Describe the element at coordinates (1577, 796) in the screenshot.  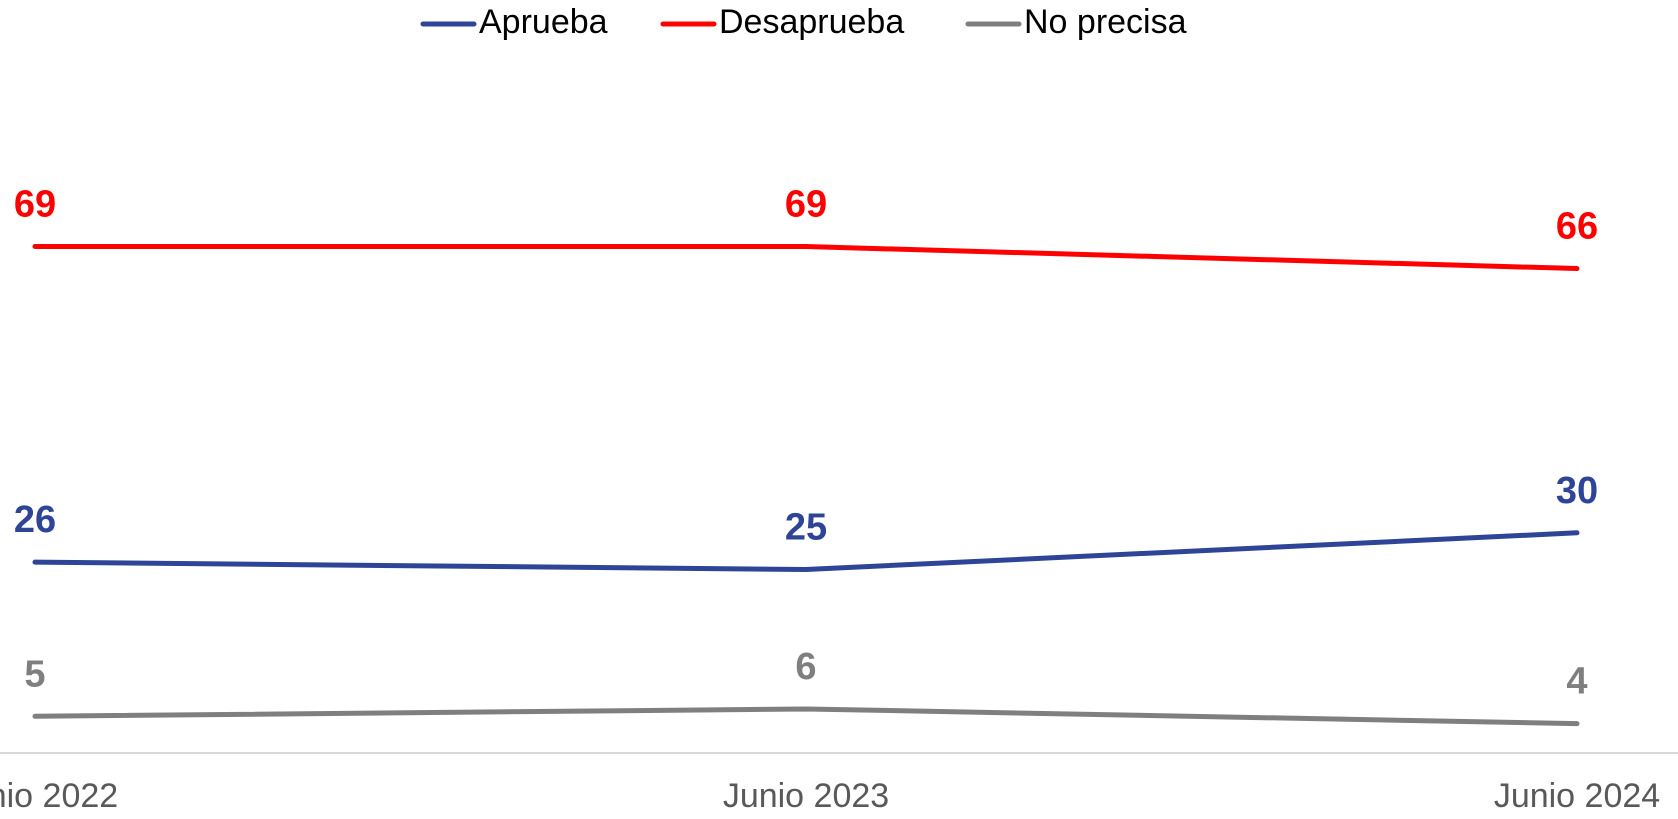
I see `x-tick-label: Junio 2024` at that location.